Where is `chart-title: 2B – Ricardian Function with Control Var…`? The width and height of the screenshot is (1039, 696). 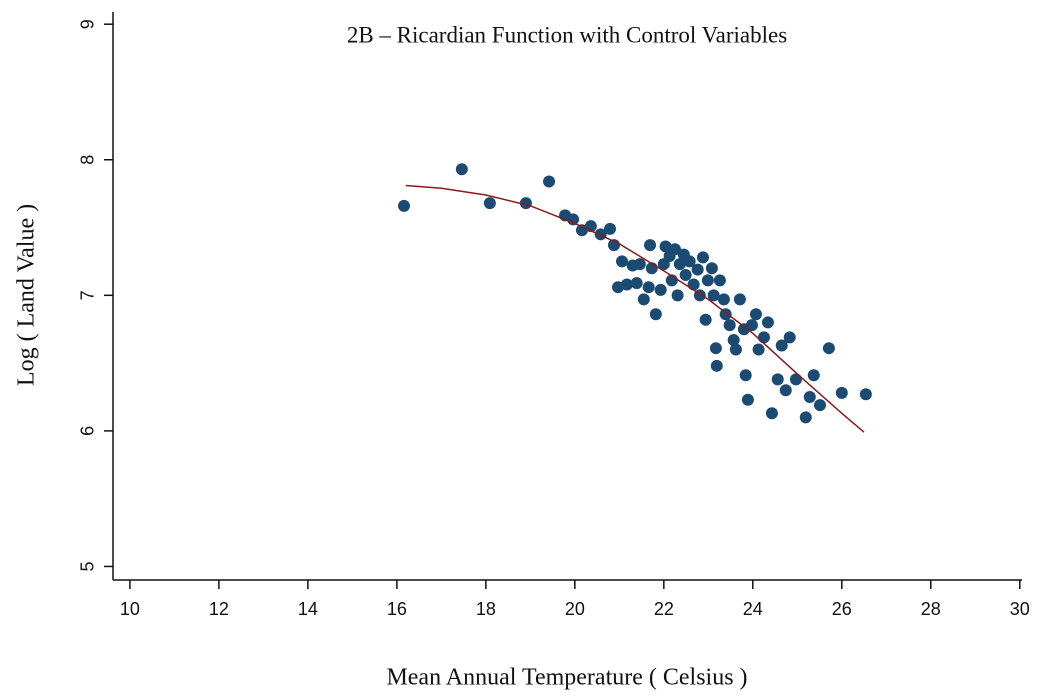 chart-title: 2B – Ricardian Function with Control Var… is located at coordinates (567, 34).